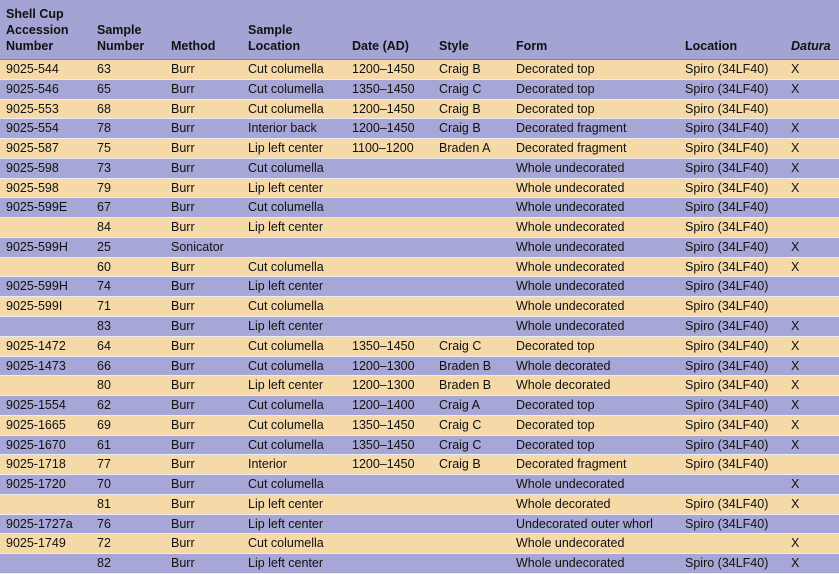 The image size is (839, 574). Describe the element at coordinates (532, 46) in the screenshot. I see `header-line: Form` at that location.